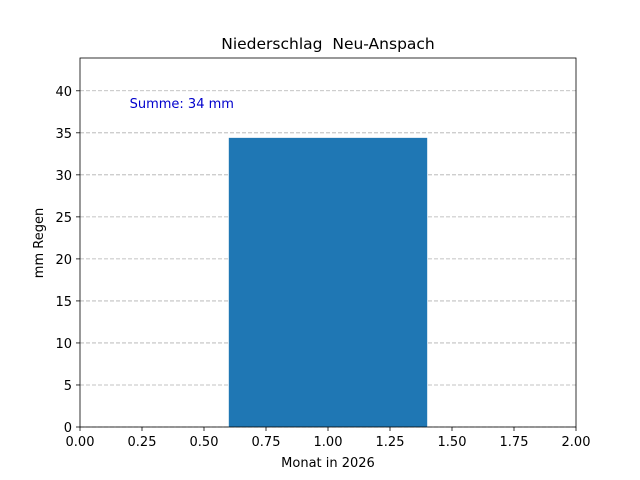 The image size is (640, 480). Describe the element at coordinates (39, 243) in the screenshot. I see `y-axis-label: mm Regen` at that location.